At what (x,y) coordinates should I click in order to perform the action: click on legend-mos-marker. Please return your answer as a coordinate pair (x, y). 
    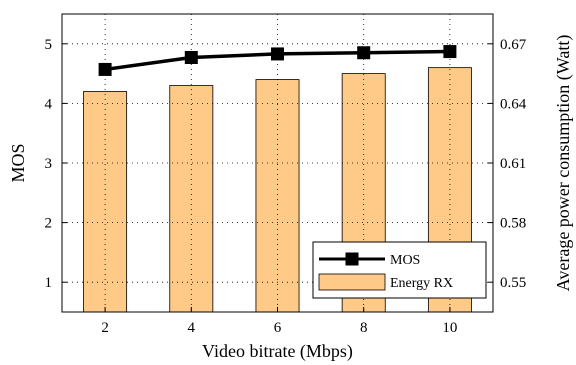
    Looking at the image, I should click on (352, 259).